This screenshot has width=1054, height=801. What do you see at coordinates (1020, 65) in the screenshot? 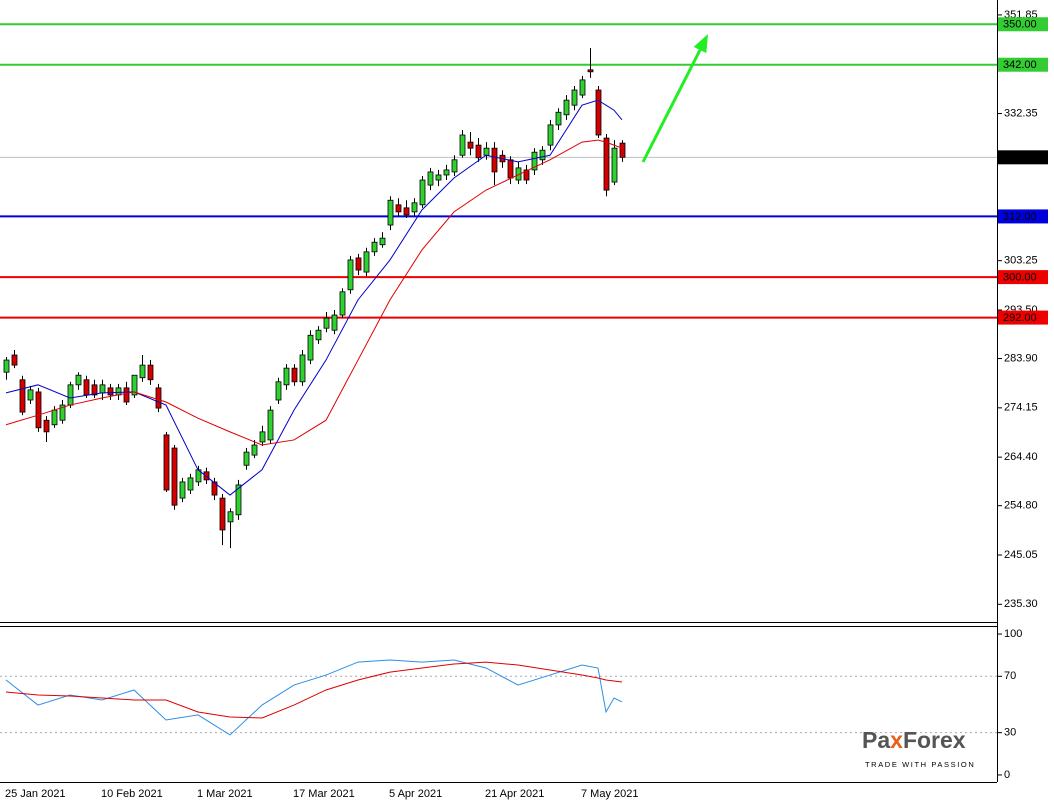
I see `level-label: 342.00` at bounding box center [1020, 65].